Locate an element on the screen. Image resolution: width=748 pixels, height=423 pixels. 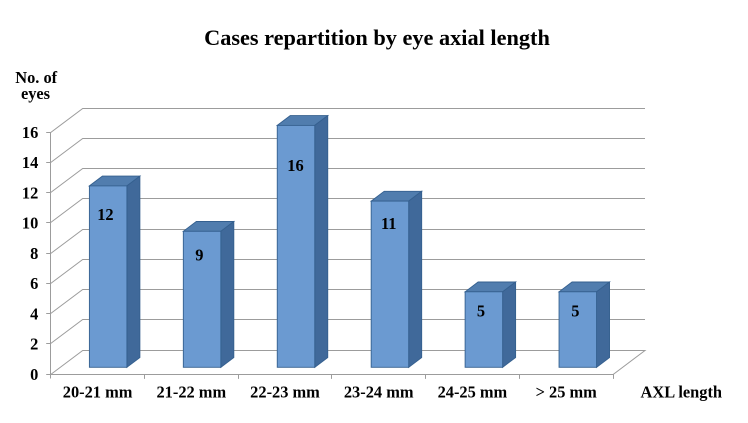
svg-text: 6 is located at coordinates (34, 283).